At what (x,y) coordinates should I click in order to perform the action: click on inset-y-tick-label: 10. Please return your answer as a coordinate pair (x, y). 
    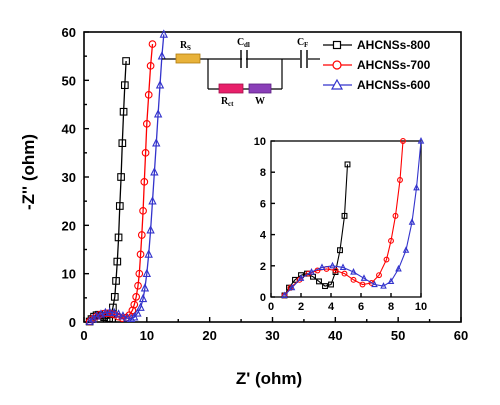
    Looking at the image, I should click on (260, 142).